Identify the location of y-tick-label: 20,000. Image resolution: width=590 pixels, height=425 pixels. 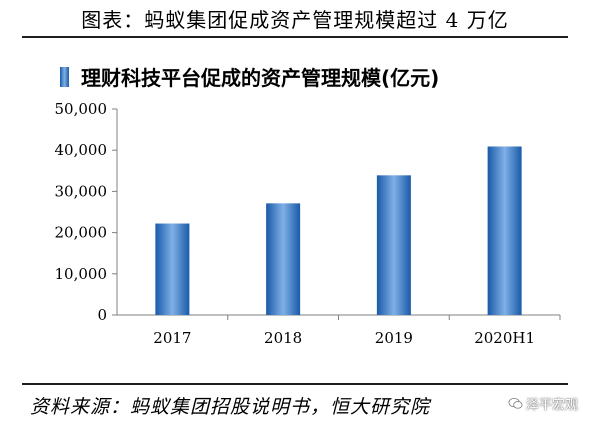
(81, 233).